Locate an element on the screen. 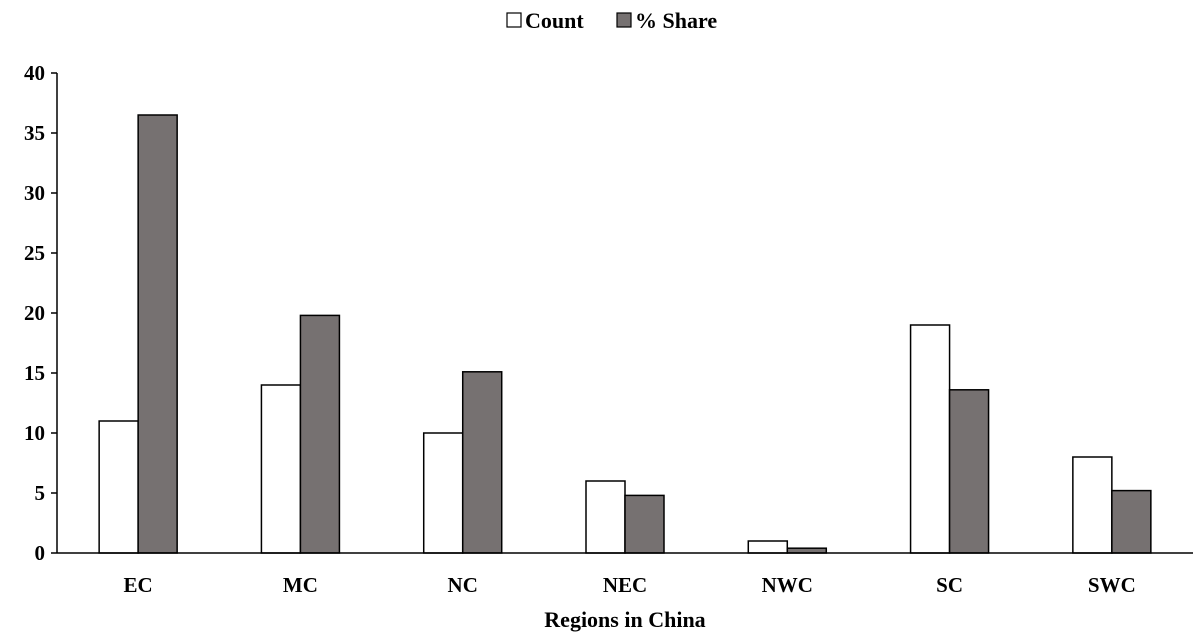  y-tick-label: 35 is located at coordinates (34, 133).